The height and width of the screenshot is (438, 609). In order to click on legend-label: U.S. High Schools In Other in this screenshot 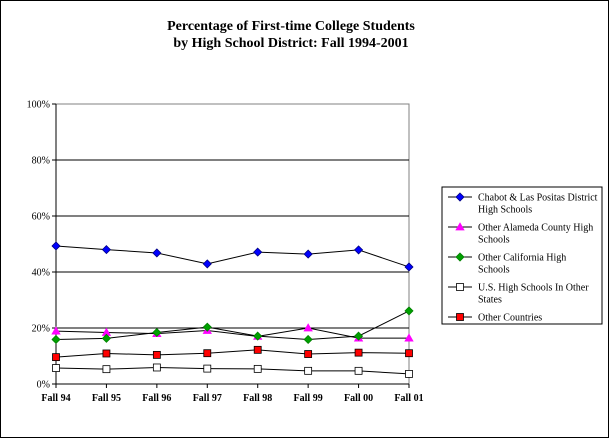, I will do `click(533, 288)`.